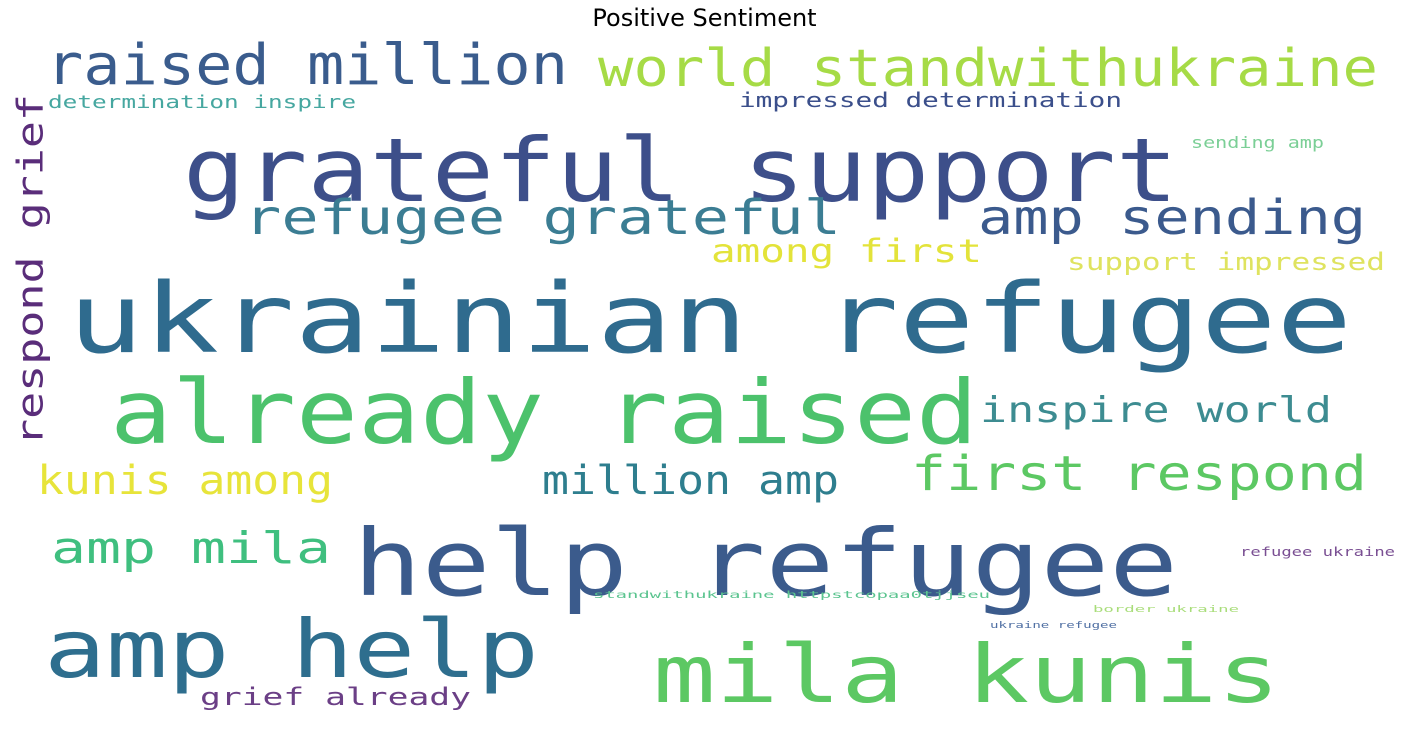 This screenshot has height=736, width=1409. I want to click on word-standwithukraine-httpstcopaa0tjjseu: standwithukraine httpstcopaa0tjjseu, so click(791, 595).